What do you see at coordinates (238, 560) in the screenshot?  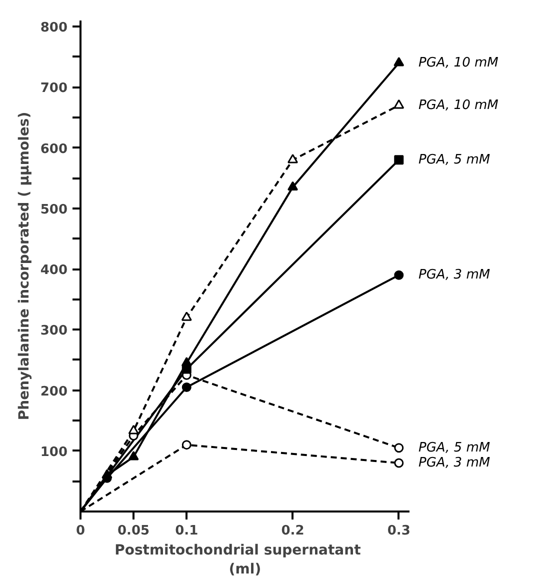 I see `x-axis-title: Postmitochondrial supernatant (ml)` at bounding box center [238, 560].